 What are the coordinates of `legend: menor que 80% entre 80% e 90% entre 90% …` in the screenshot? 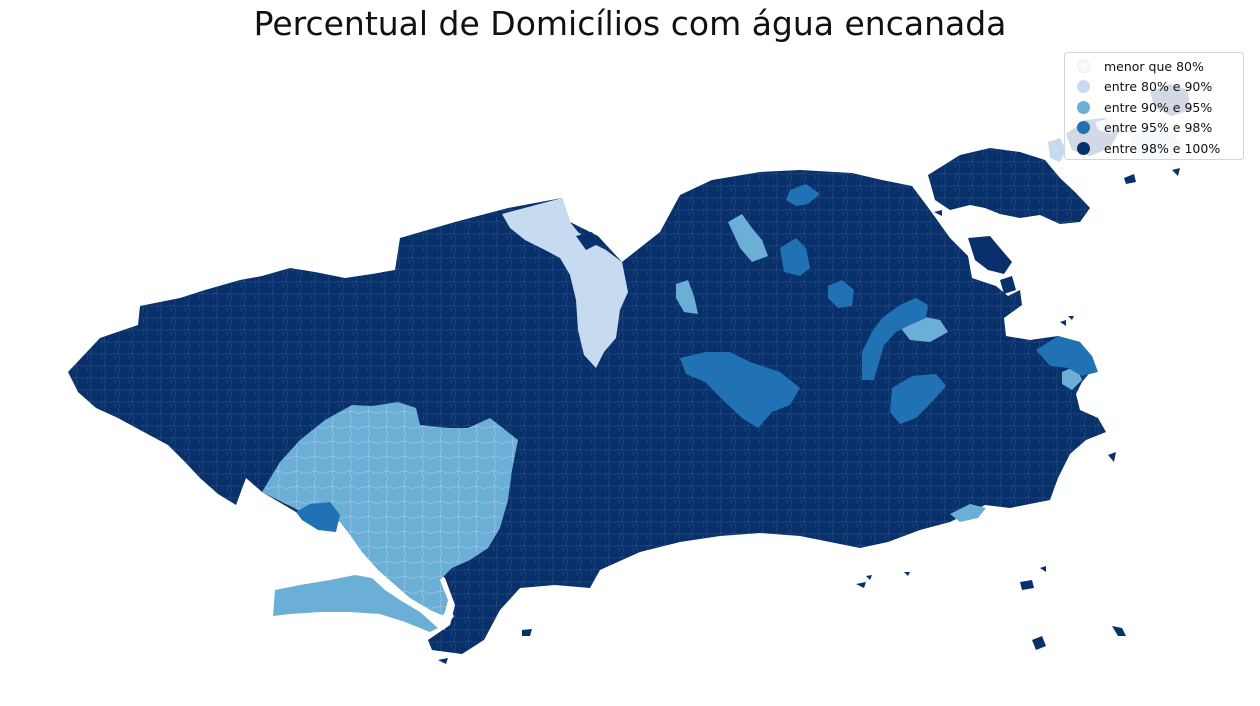 It's located at (1154, 106).